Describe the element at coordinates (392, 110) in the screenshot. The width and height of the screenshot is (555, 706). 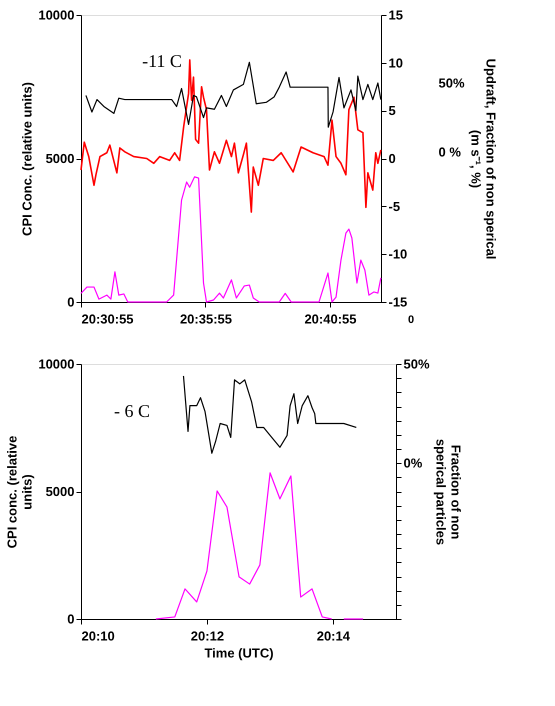
I see `y2-tick-label: 5` at that location.